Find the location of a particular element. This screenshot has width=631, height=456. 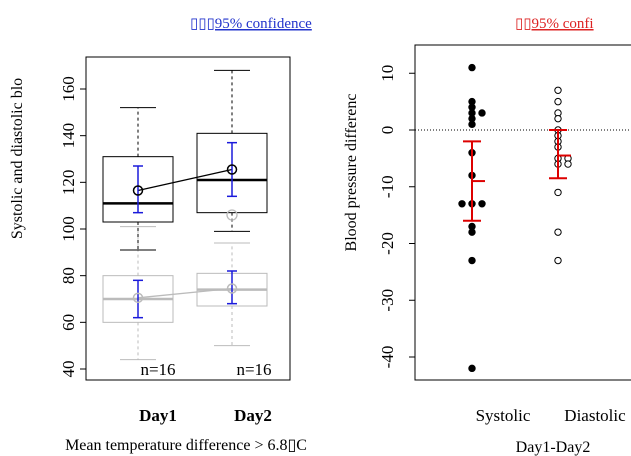

y-tick-label: 60 is located at coordinates (68, 322).